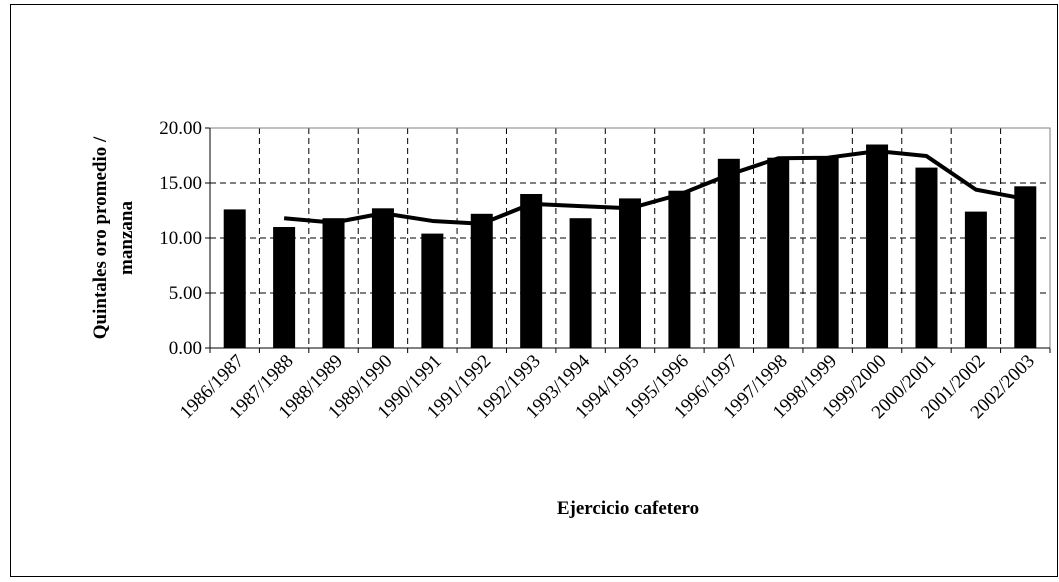 Image resolution: width=1059 pixels, height=582 pixels. I want to click on y-axis-label: Quintales oro promedio / manzana, so click(113, 237).